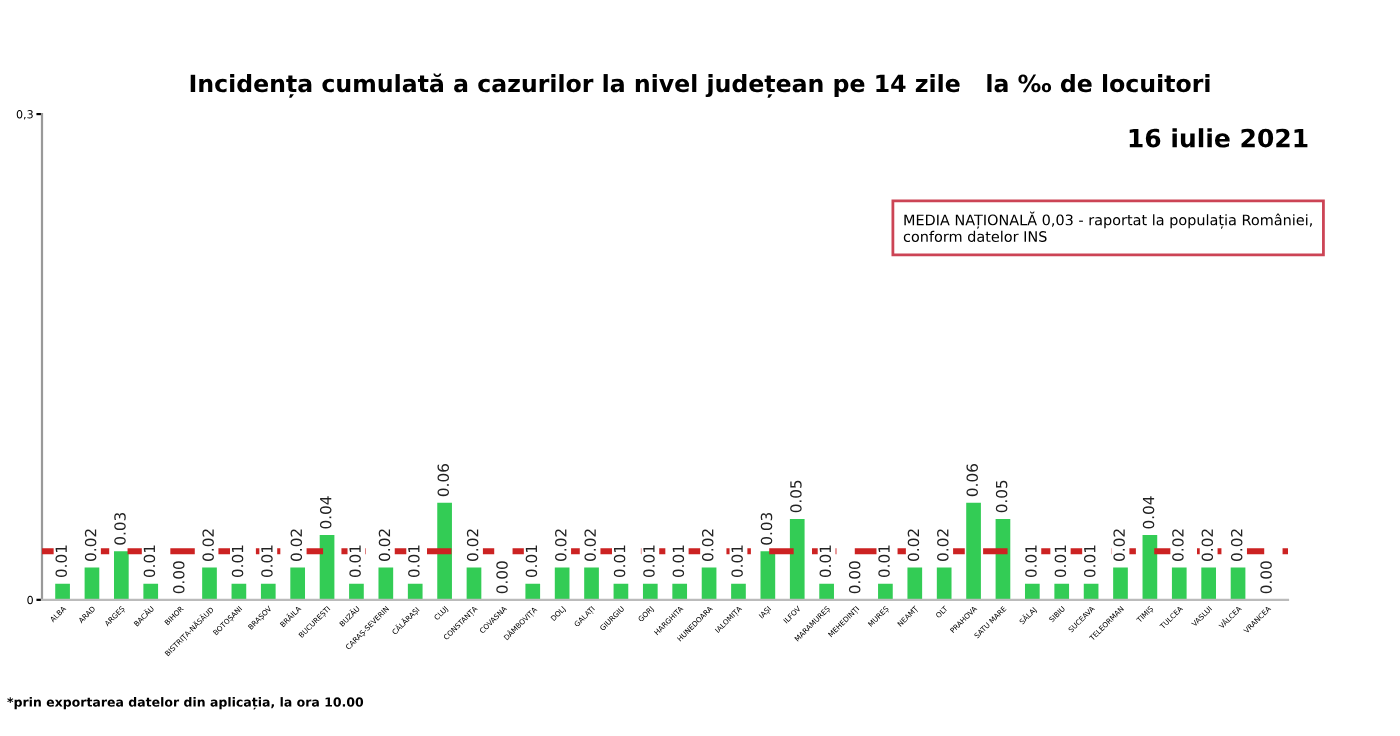  Describe the element at coordinates (1218, 138) in the screenshot. I see `annotation: 16 iulie 2021` at that location.